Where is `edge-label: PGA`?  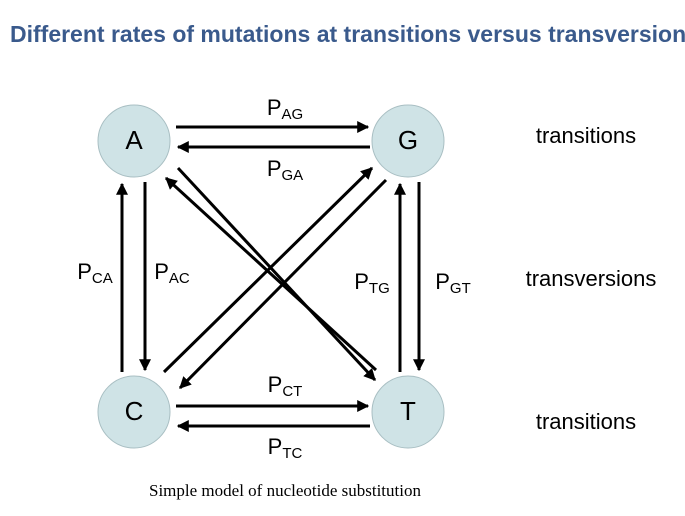 edge-label: PGA is located at coordinates (285, 170).